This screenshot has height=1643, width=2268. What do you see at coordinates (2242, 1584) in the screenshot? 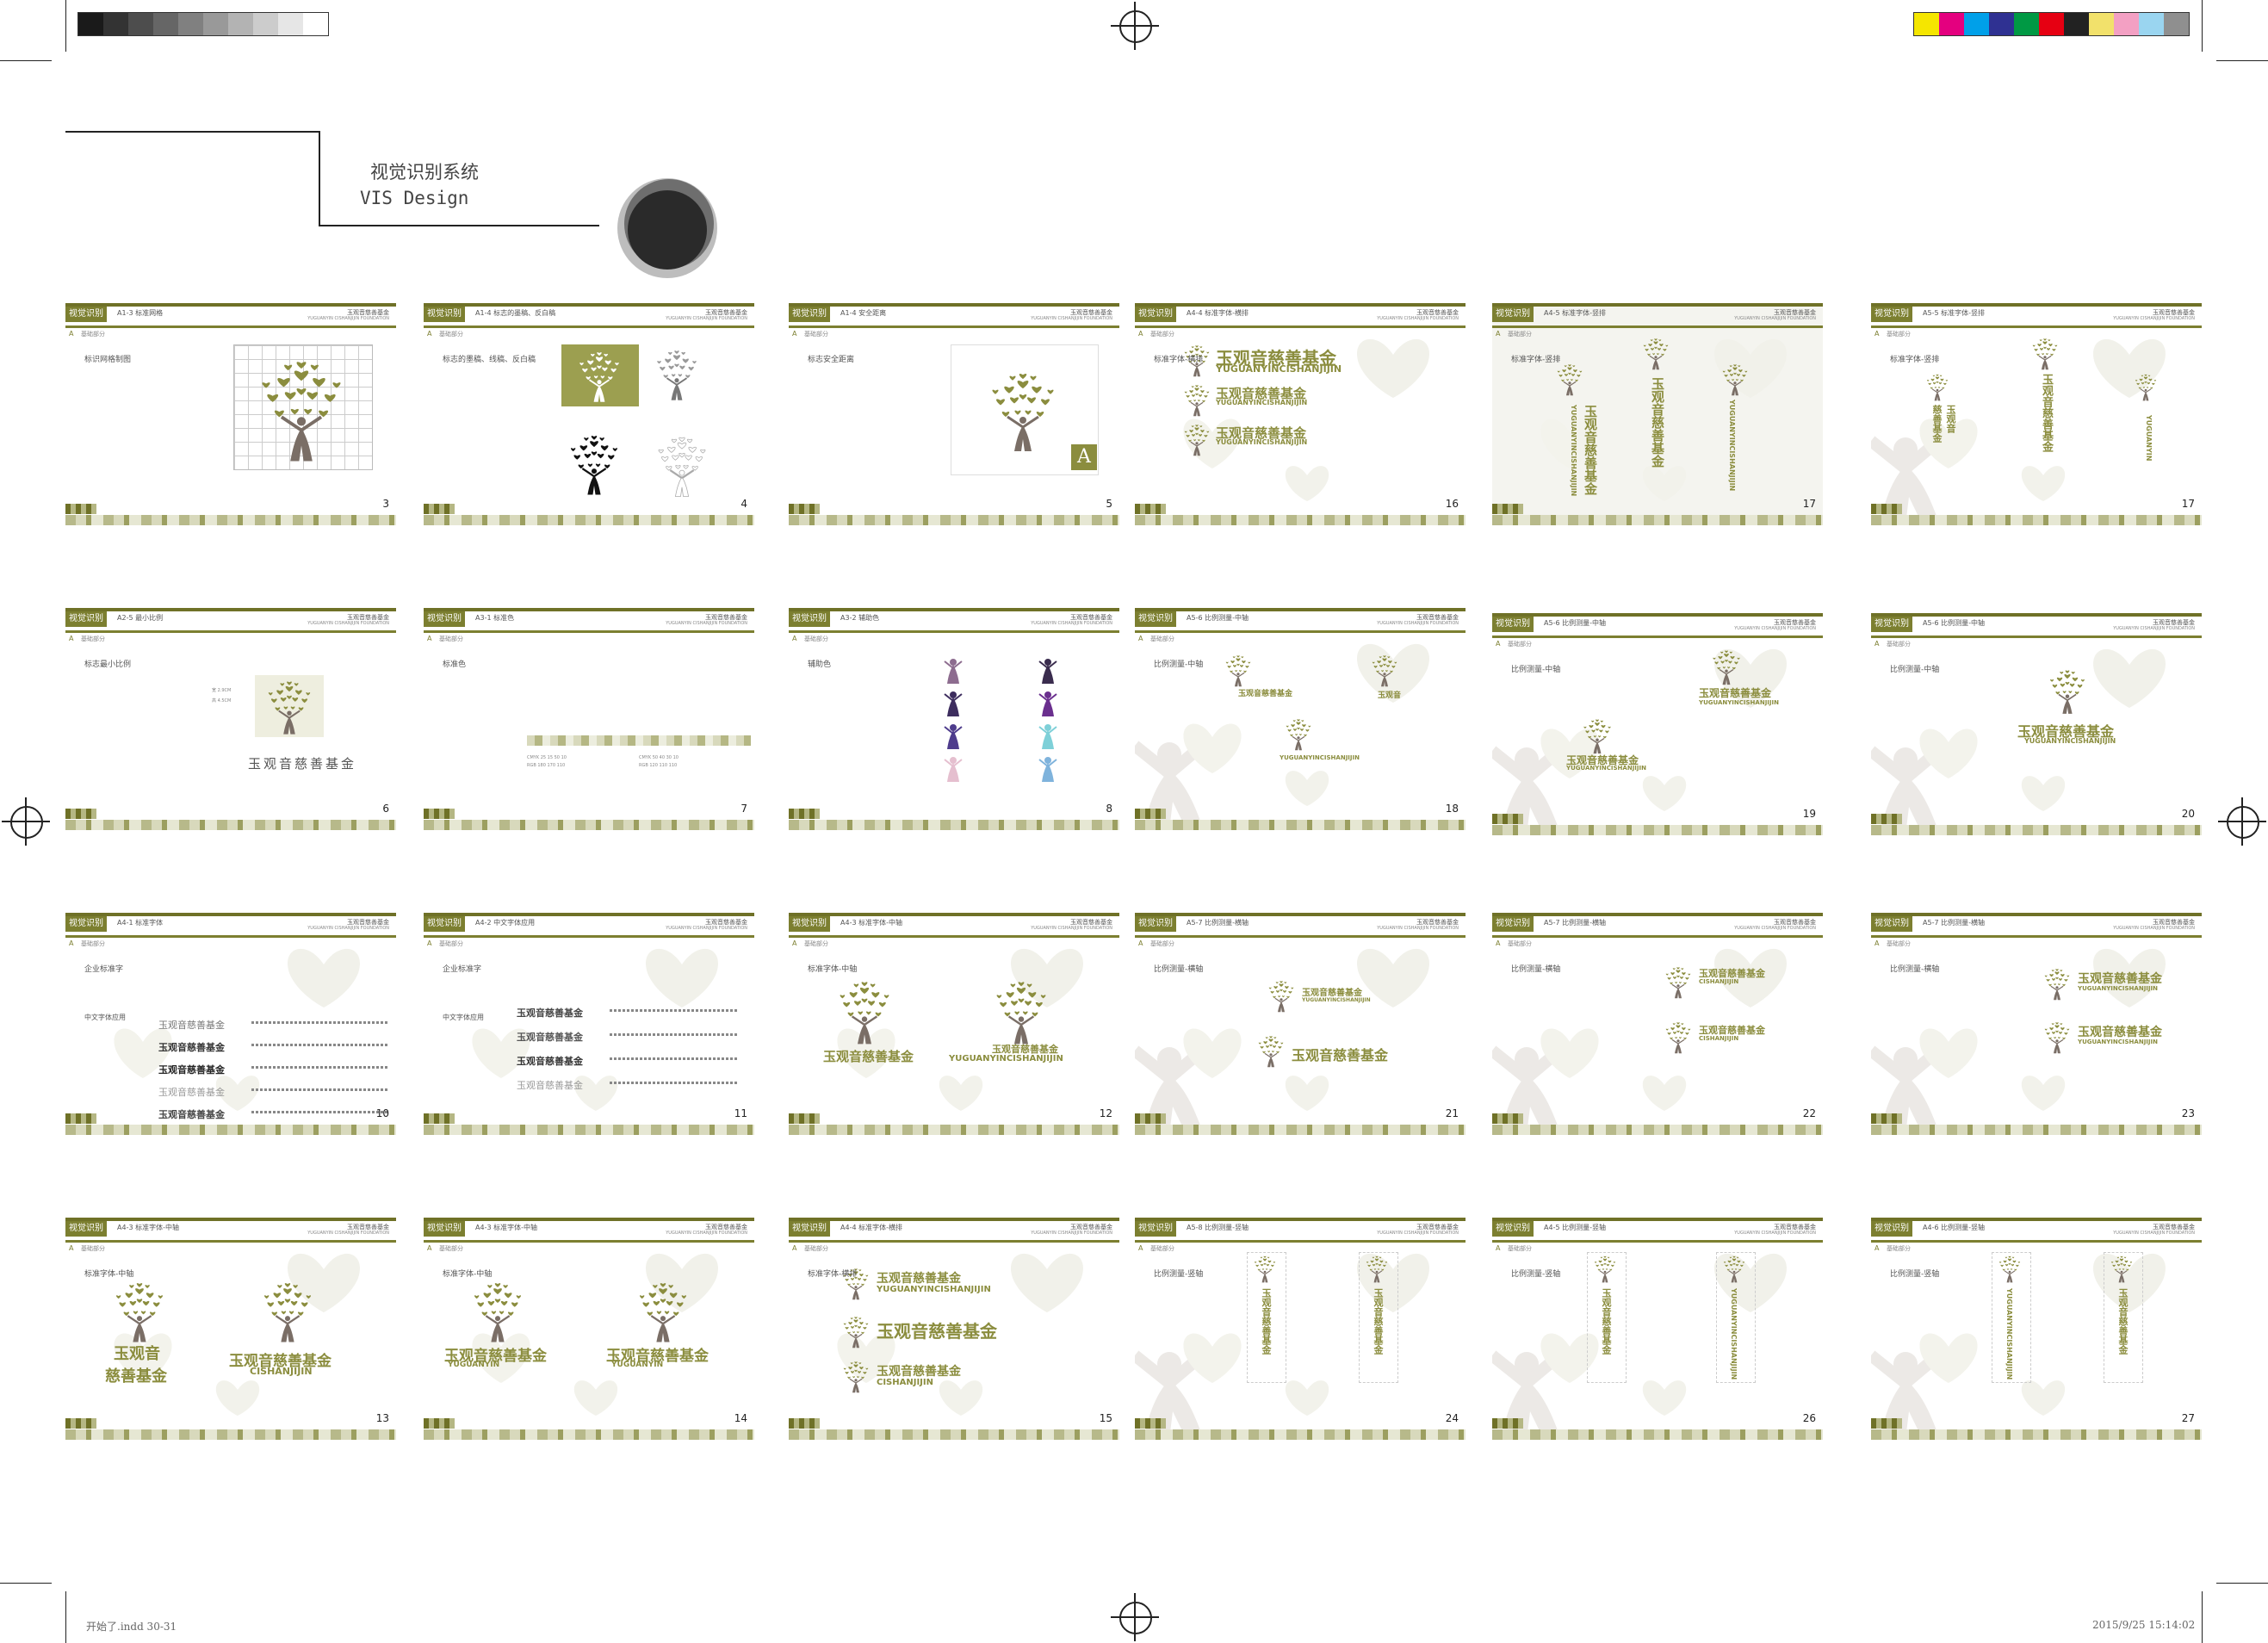
I see `trim-mark` at bounding box center [2242, 1584].